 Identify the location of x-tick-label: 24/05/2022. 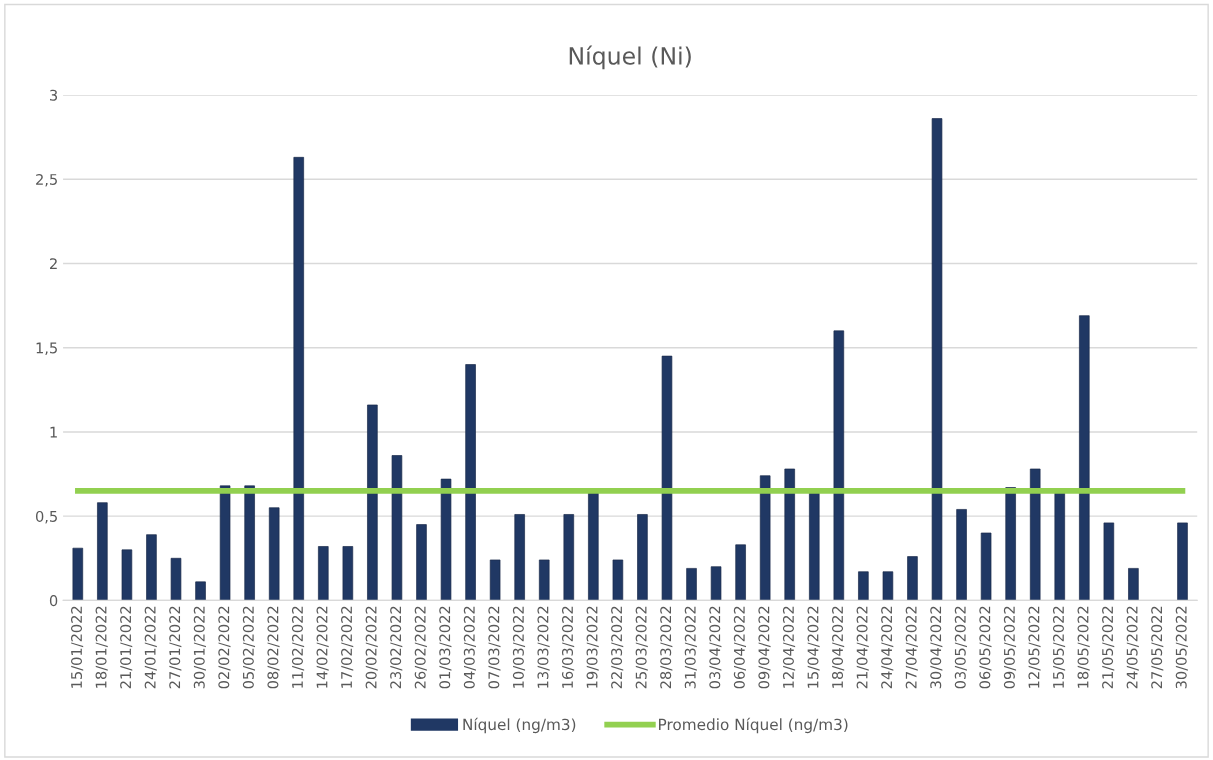
(1132, 647).